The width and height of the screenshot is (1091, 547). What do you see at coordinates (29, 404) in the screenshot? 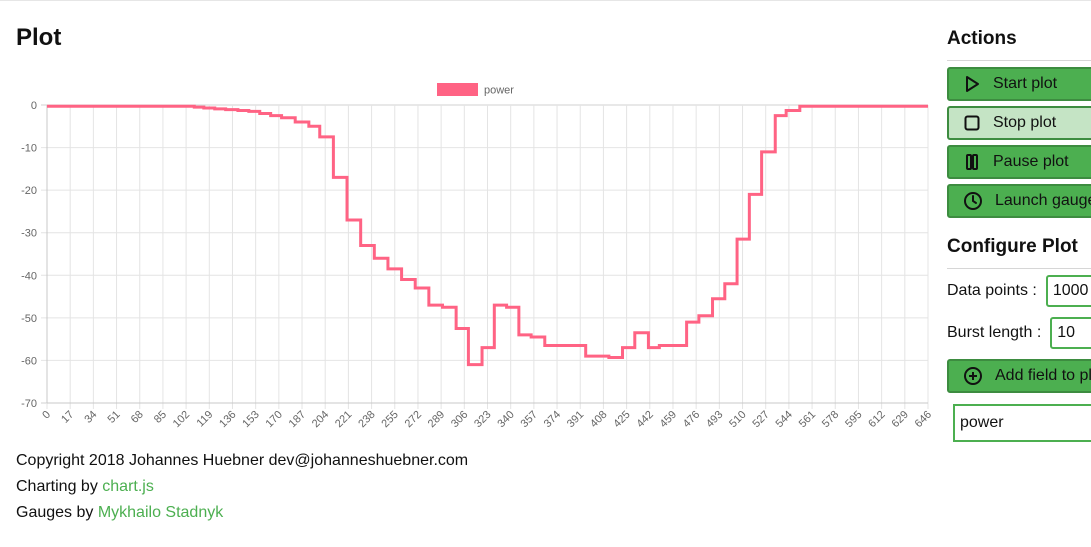
I see `y-tick-label: -70` at bounding box center [29, 404].